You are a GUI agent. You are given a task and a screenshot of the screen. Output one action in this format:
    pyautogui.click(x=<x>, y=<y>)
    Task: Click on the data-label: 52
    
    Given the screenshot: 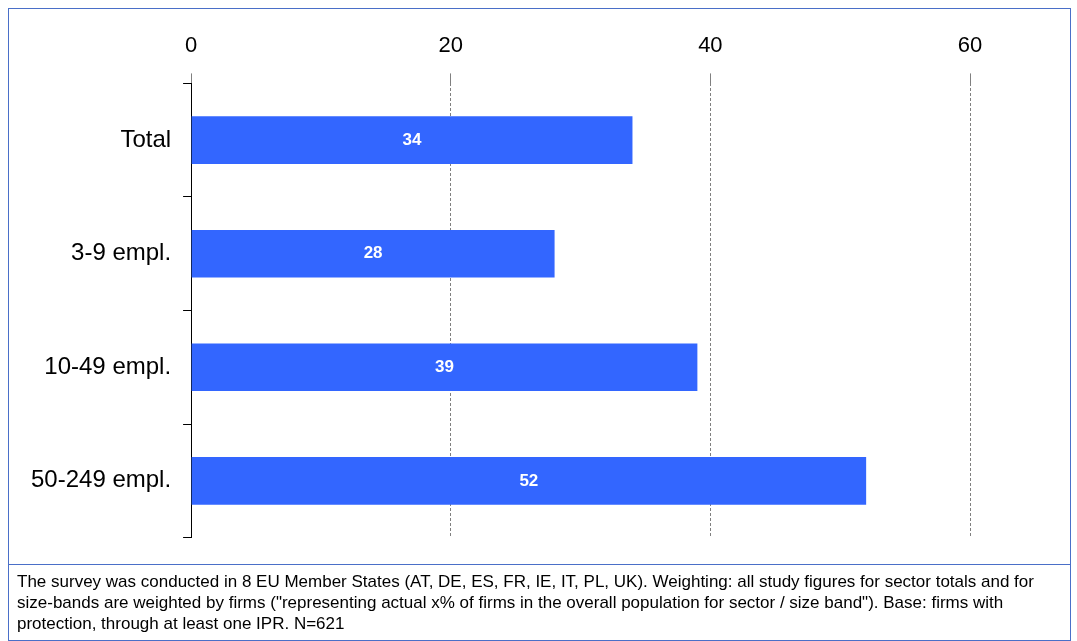 What is the action you would take?
    pyautogui.click(x=529, y=480)
    